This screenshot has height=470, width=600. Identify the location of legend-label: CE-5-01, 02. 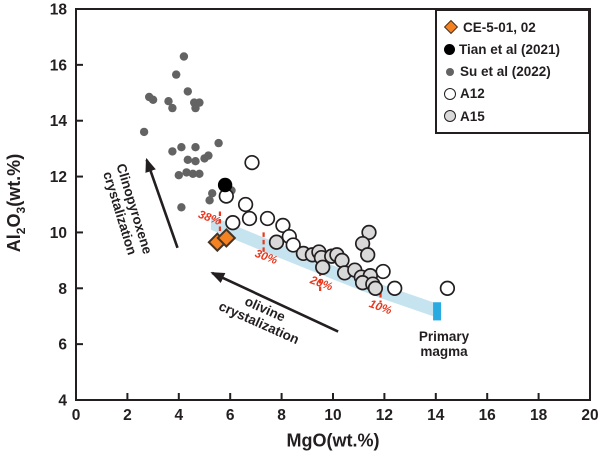
(499, 27).